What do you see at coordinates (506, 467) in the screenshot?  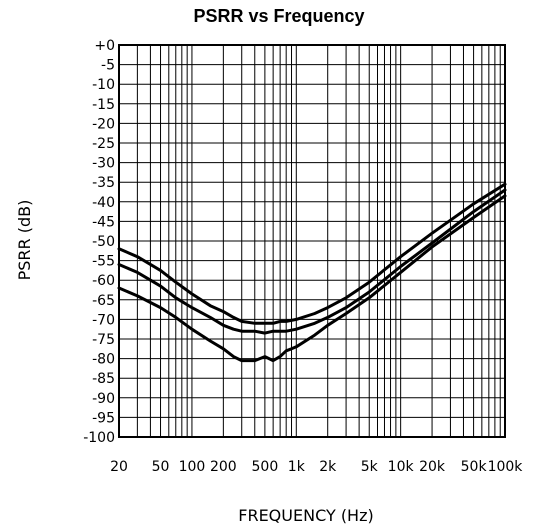 I see `x-tick-label: 100k` at bounding box center [506, 467].